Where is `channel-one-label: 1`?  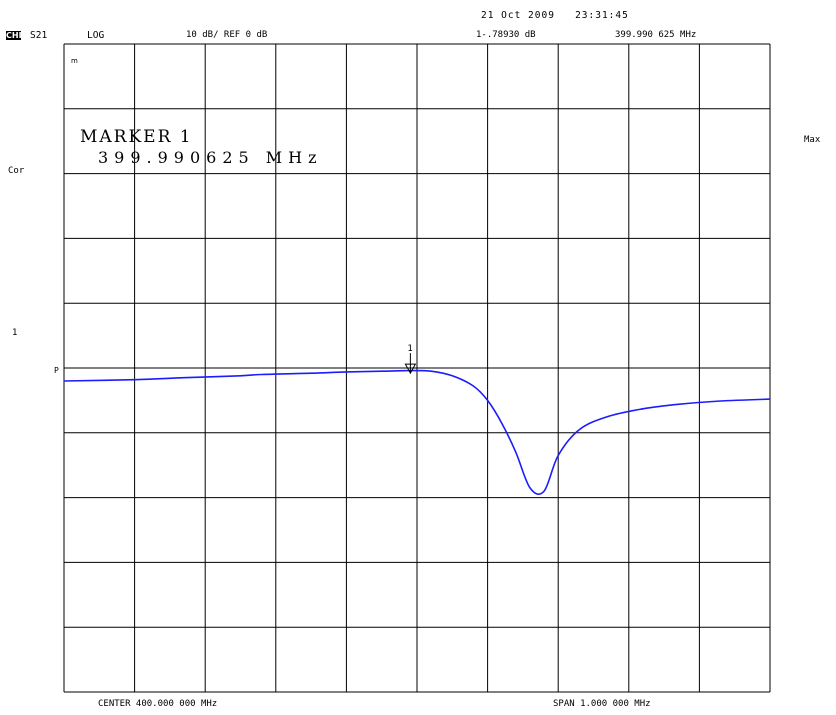
channel-one-label: 1 is located at coordinates (15, 333).